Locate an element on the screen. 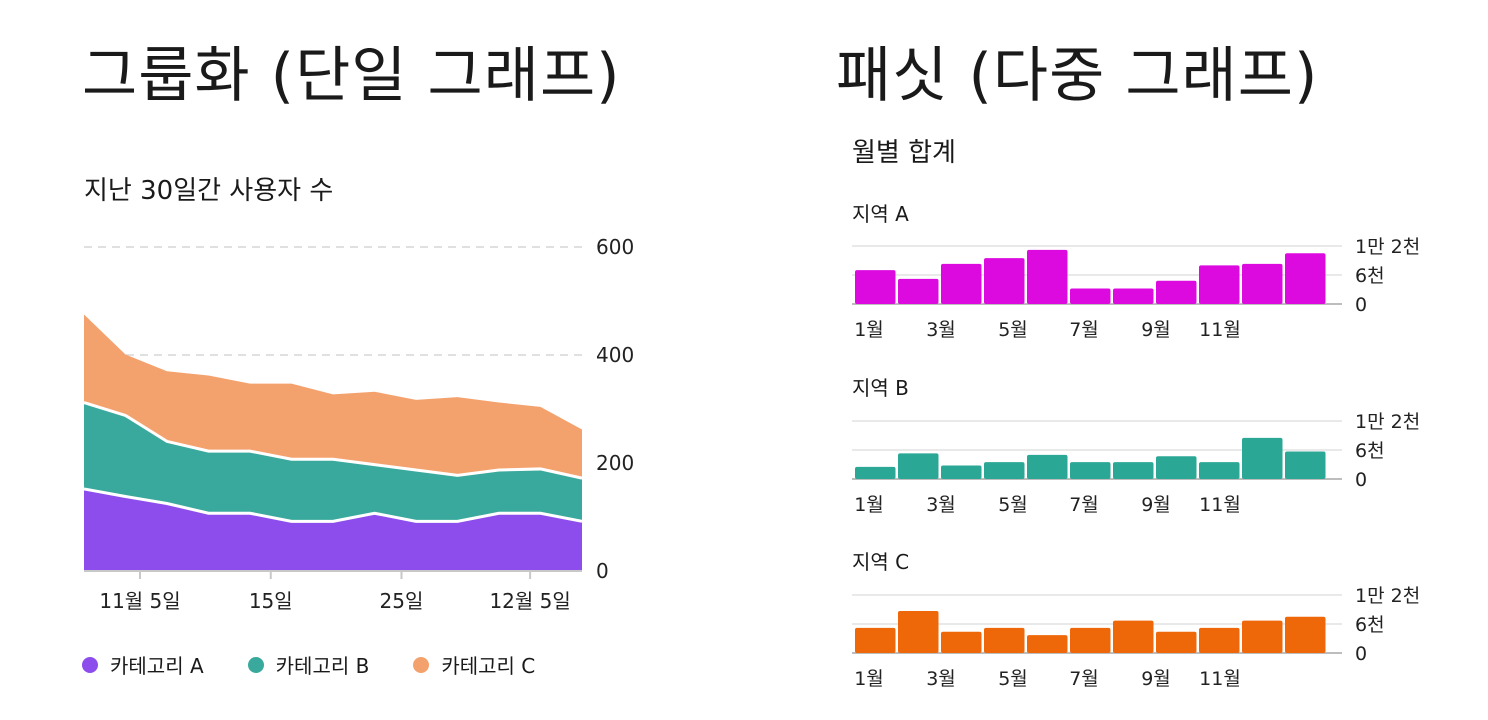 This screenshot has height=720, width=1488. facet-2-y-tick-label-1: 1만 2천 is located at coordinates (1387, 422).